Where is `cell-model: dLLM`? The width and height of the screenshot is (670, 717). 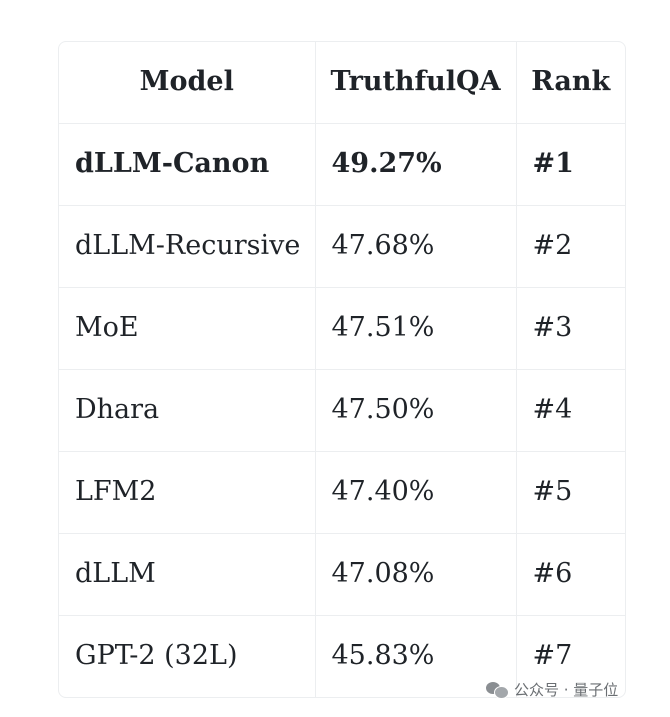
cell-model: dLLM is located at coordinates (187, 574).